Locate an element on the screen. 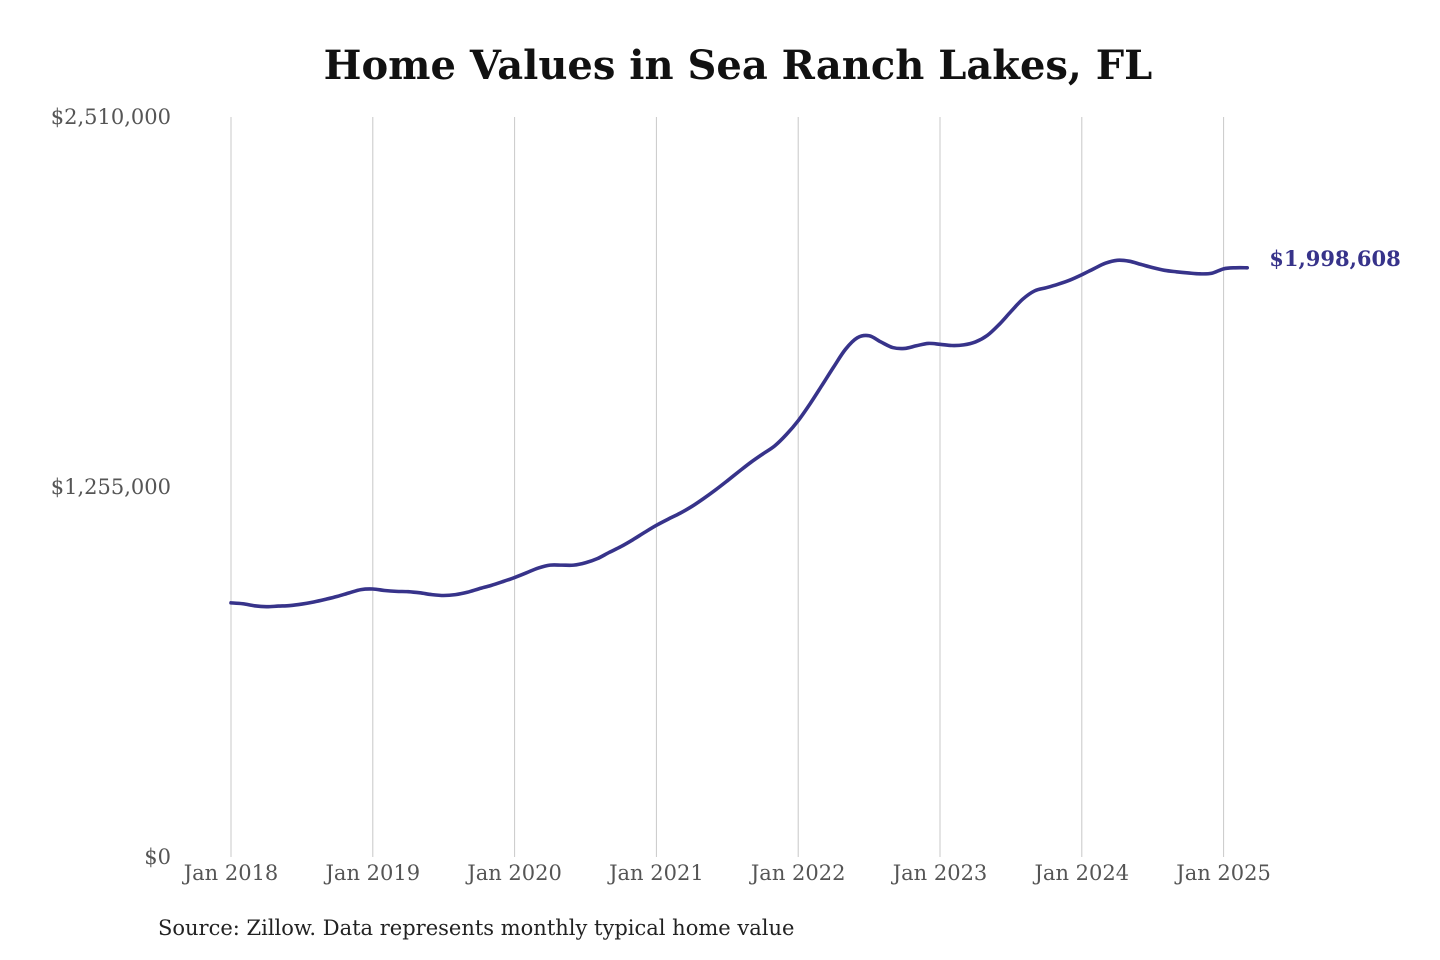  x-tick-label: Jan 2022 is located at coordinates (797, 873).